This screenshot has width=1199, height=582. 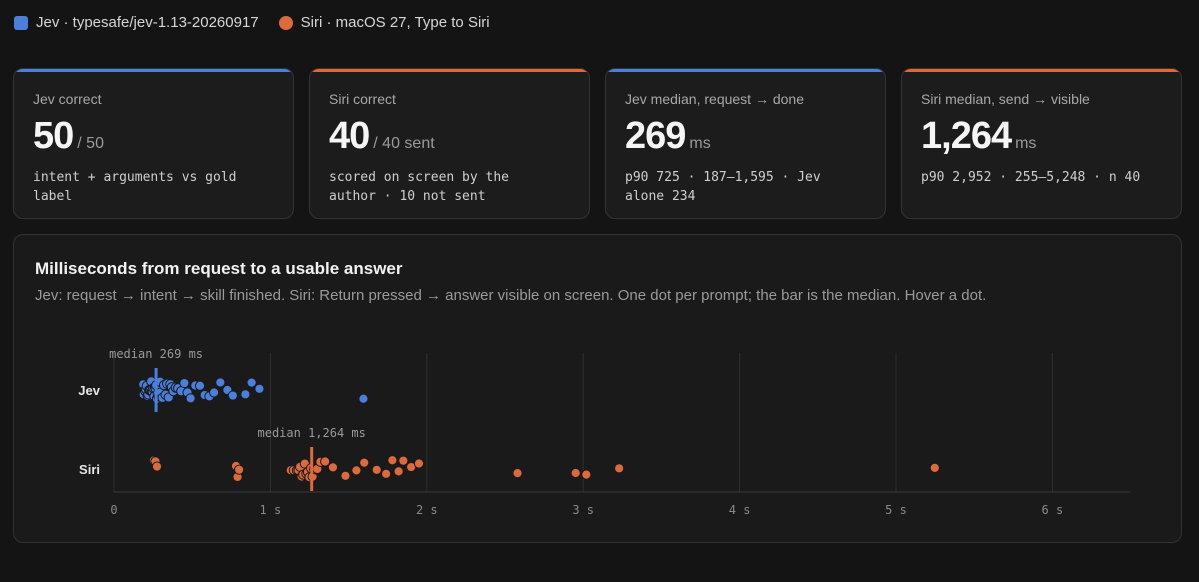 What do you see at coordinates (362, 99) in the screenshot?
I see `card-label: Siri correct` at bounding box center [362, 99].